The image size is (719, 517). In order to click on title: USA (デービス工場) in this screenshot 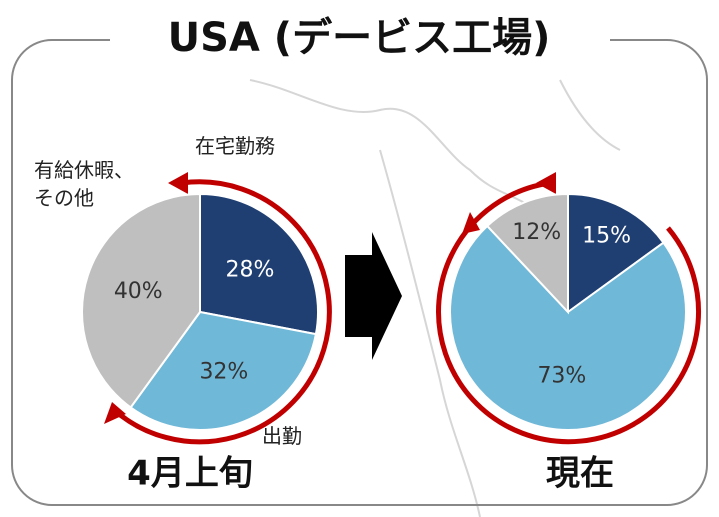, I will do `click(359, 38)`.